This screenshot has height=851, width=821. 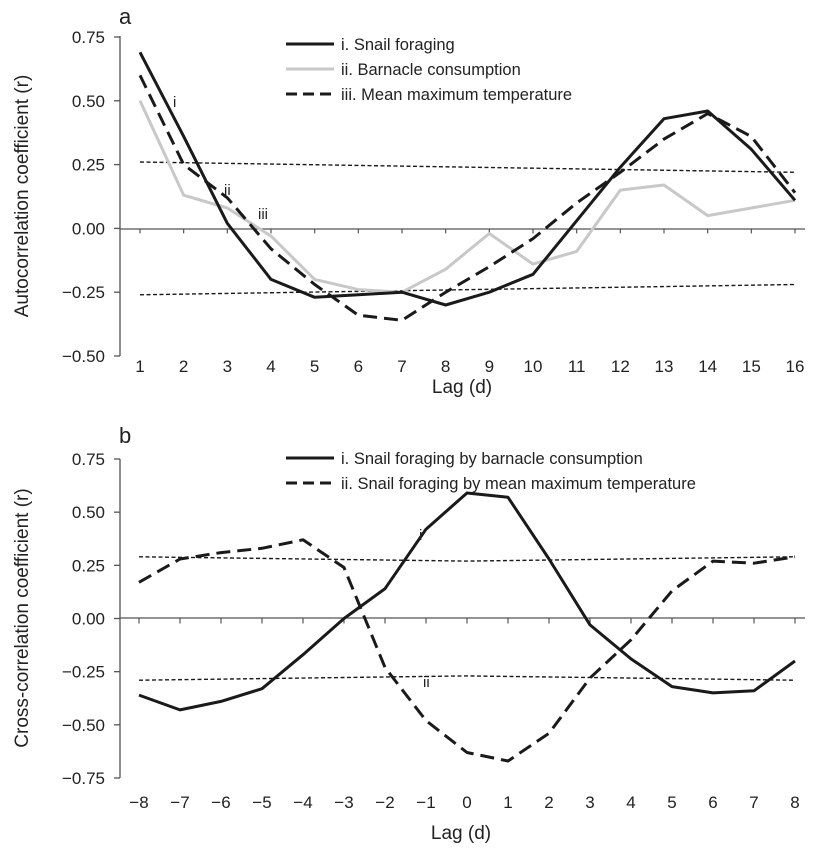 I want to click on panel-b-y-tick-label: 0.00, so click(x=88, y=619).